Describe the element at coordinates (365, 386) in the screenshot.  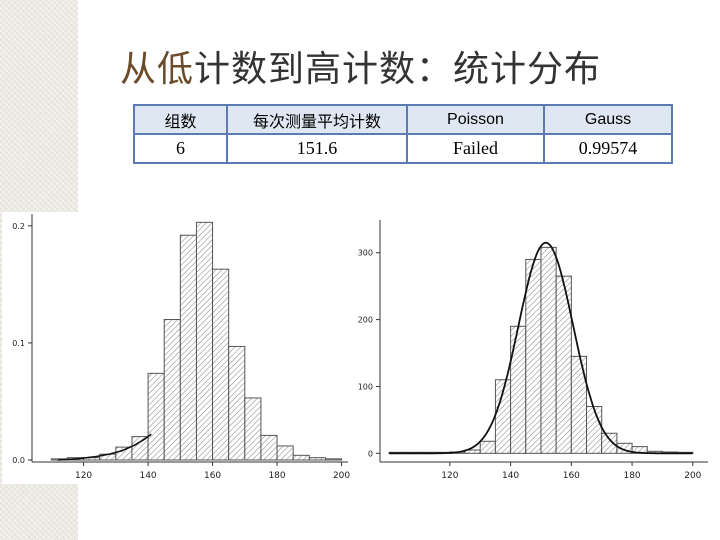
I see `y-tick-label: 100` at that location.